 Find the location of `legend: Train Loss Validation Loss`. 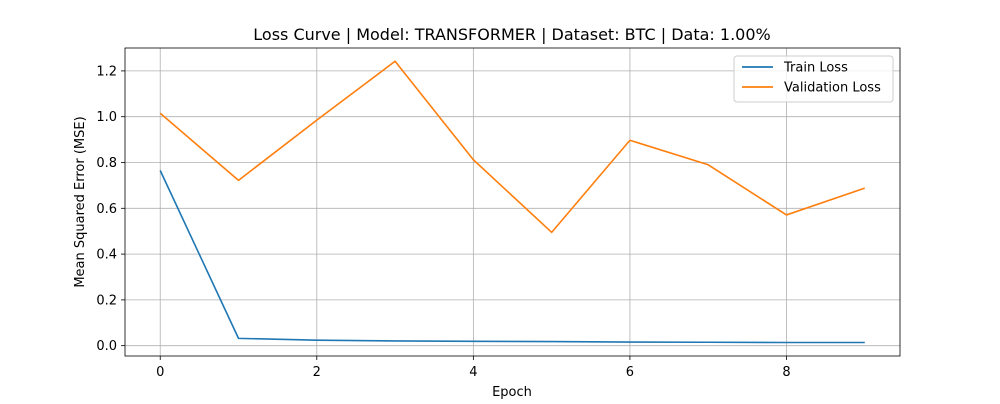

legend: Train Loss Validation Loss is located at coordinates (813, 79).